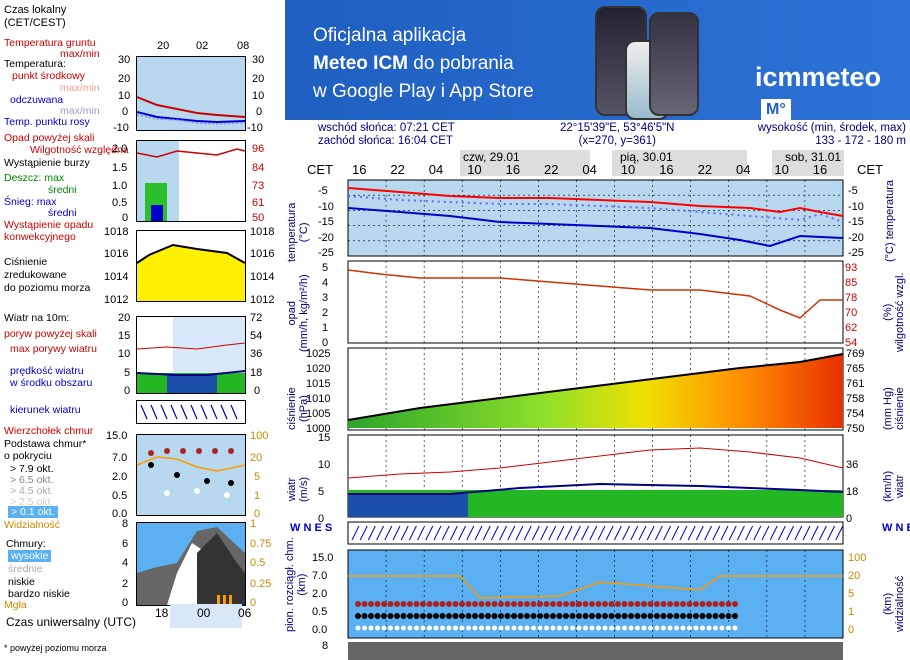 The image size is (910, 660). What do you see at coordinates (255, 128) in the screenshot?
I see `legend-temp-tick-right: -10` at bounding box center [255, 128].